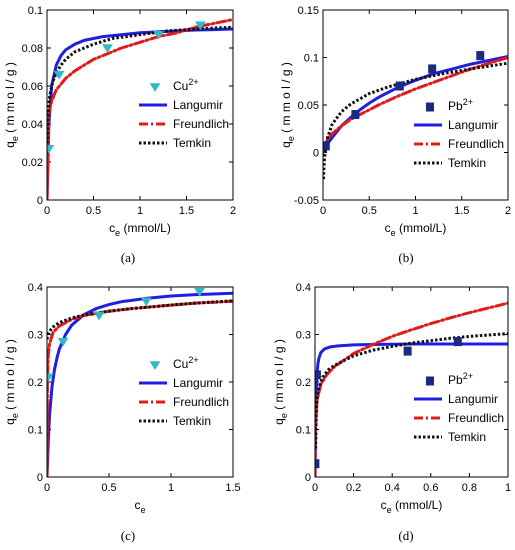 The image size is (515, 550). I want to click on panel-c-y-axis-label-unit: ( m m o l / g ), so click(10, 376).